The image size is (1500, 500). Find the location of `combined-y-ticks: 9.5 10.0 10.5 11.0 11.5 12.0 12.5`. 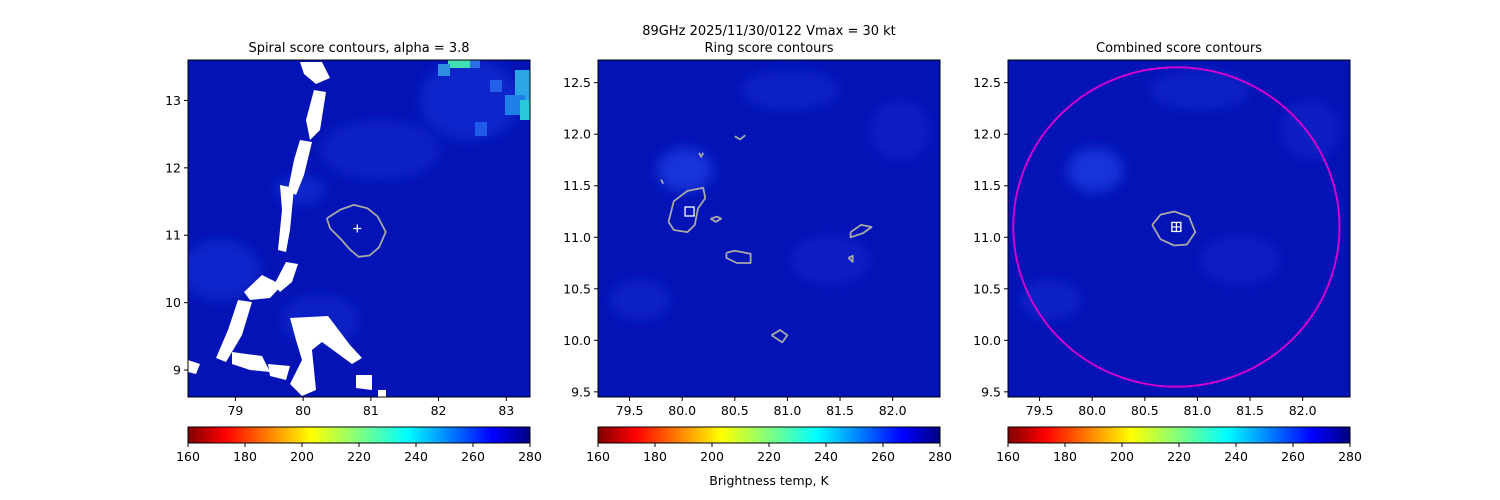

combined-y-ticks: 9.5 10.0 10.5 11.0 11.5 12.0 12.5 is located at coordinates (990, 237).